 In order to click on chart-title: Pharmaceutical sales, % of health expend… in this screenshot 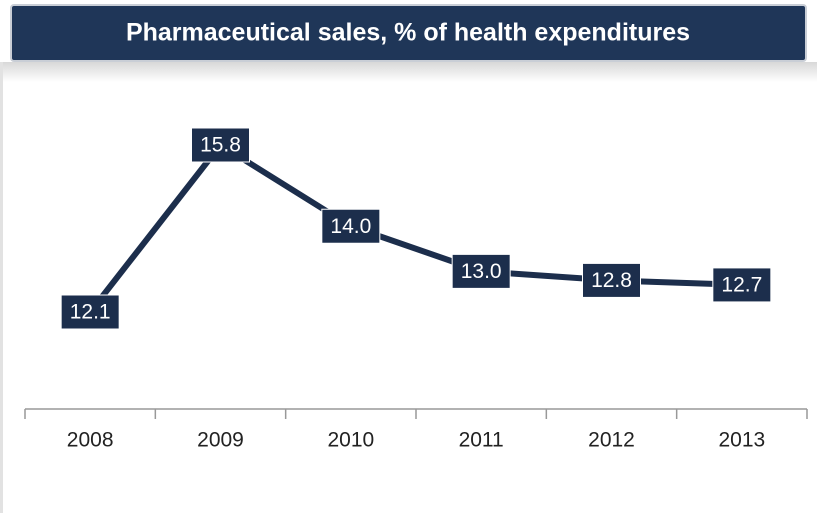, I will do `click(408, 33)`.